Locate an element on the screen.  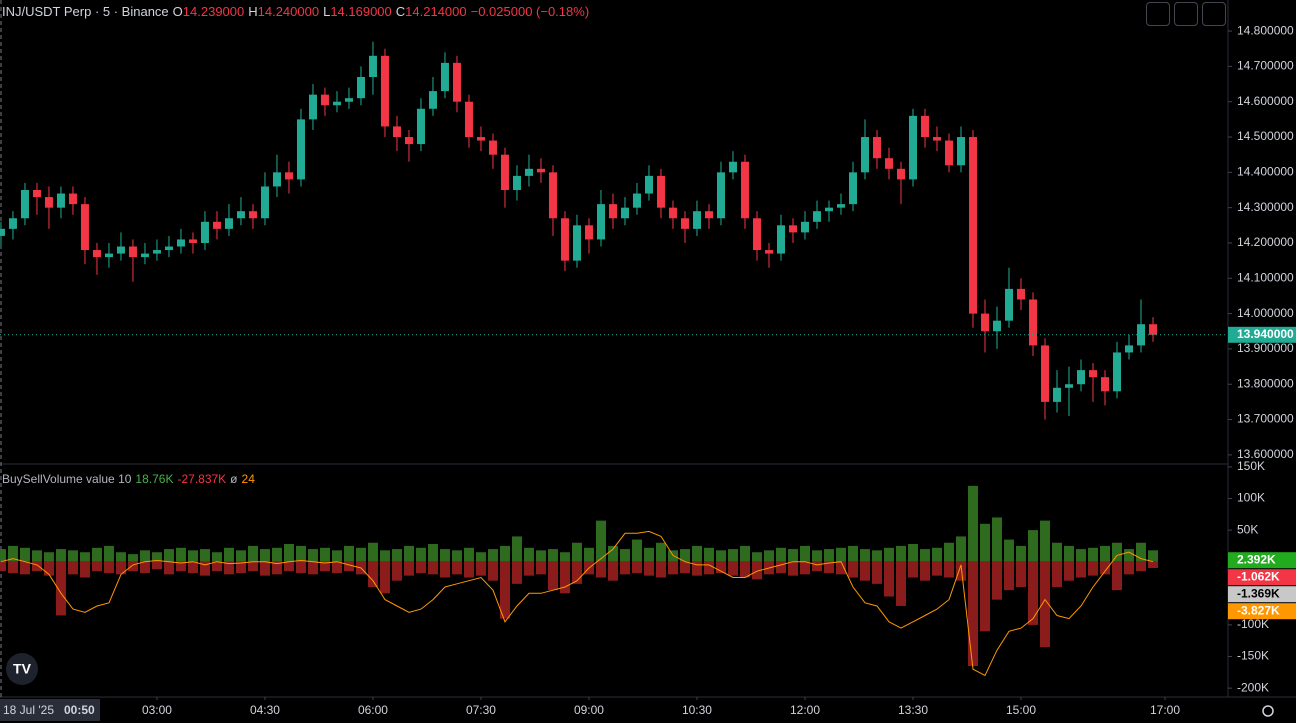
y-tick-label: -150K is located at coordinates (1253, 656).